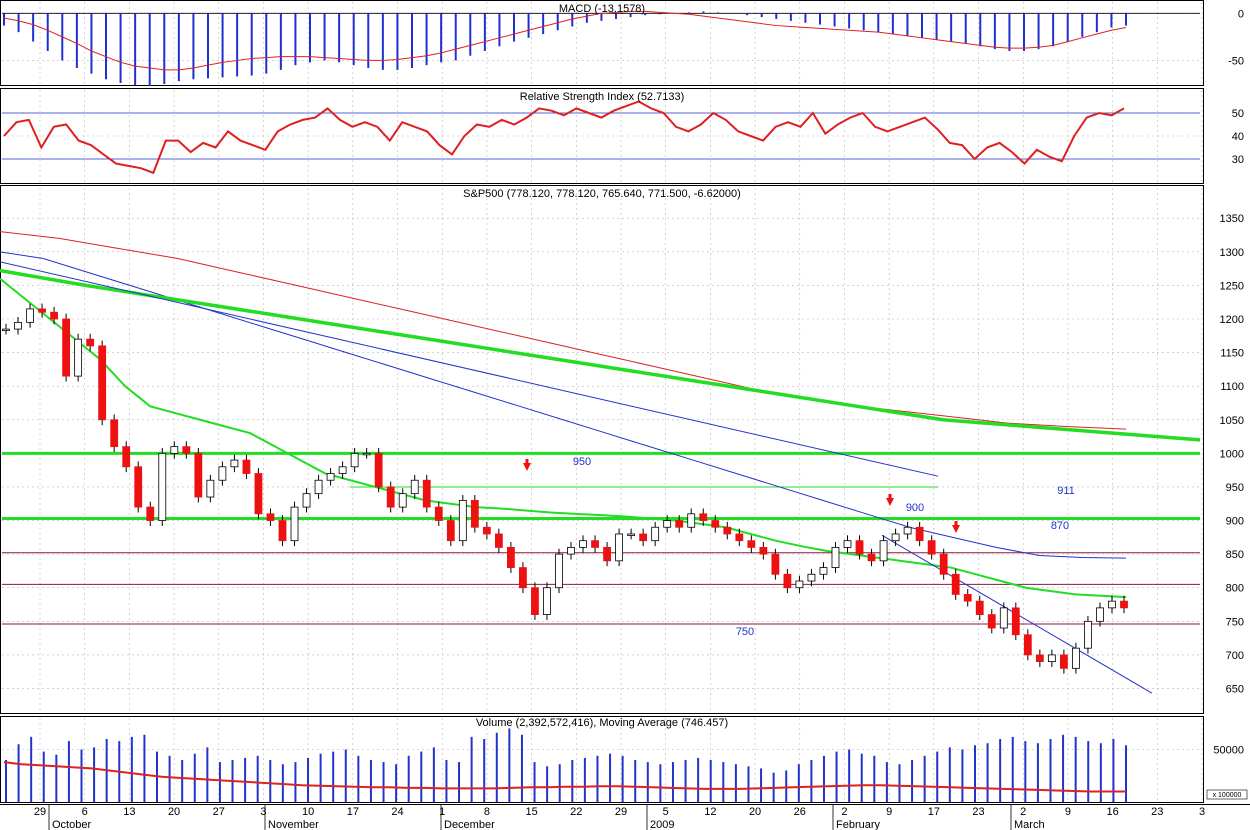 This screenshot has height=830, width=1250. I want to click on y-tick-label: 750, so click(1235, 622).